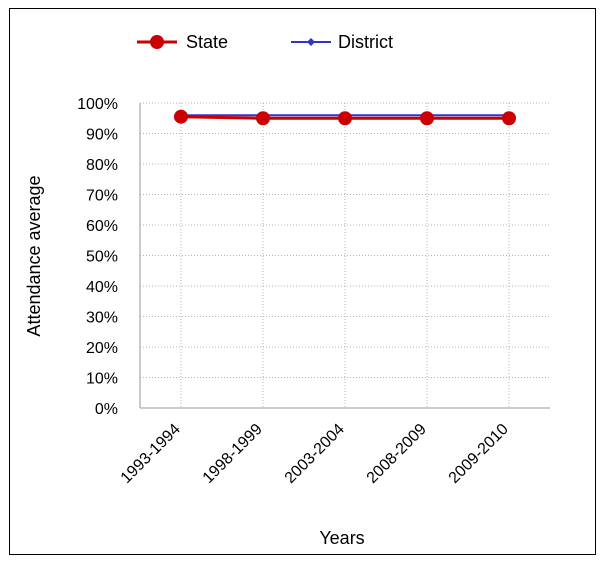  Describe the element at coordinates (102, 165) in the screenshot. I see `y-tick-label: 80%` at that location.